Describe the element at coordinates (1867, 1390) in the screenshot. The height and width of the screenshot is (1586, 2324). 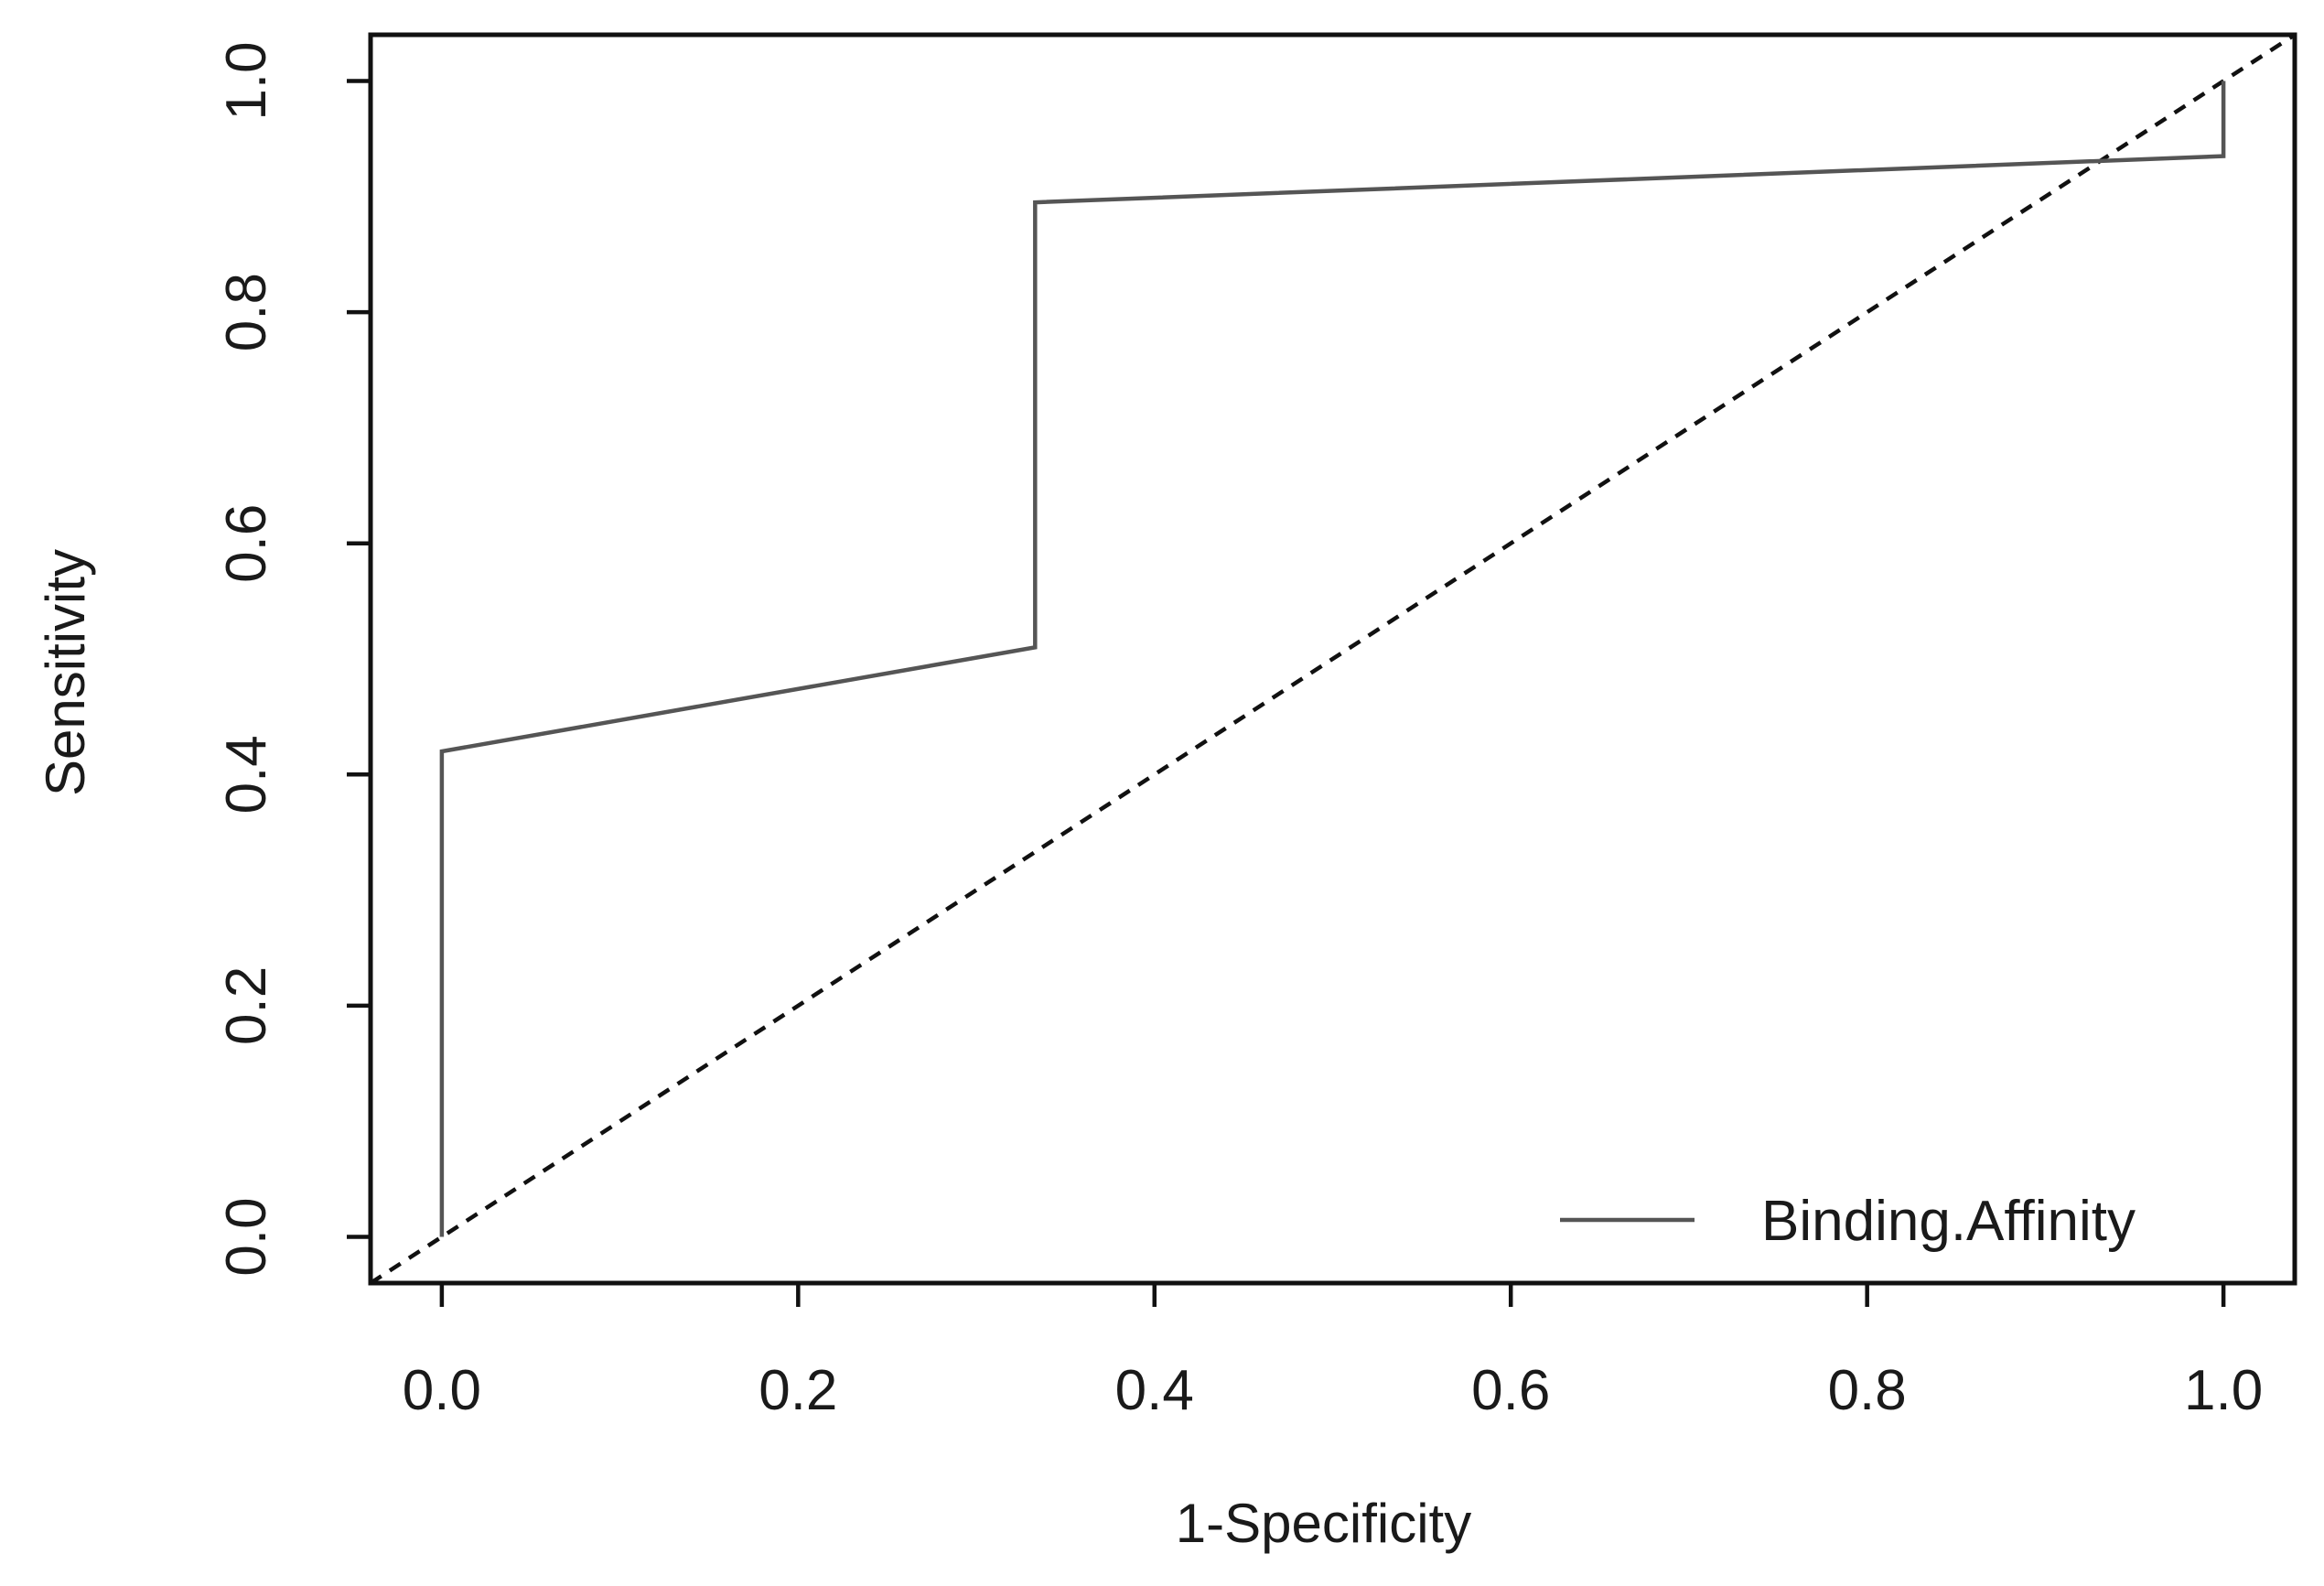
I see `x-tick-label: 0.8` at that location.